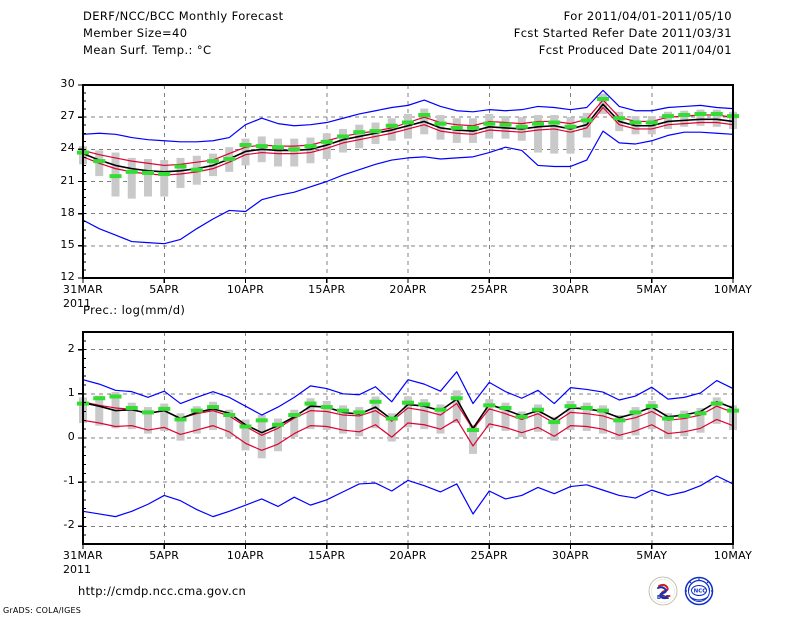 The image size is (800, 618). Describe the element at coordinates (570, 289) in the screenshot. I see `x-axis-label: 30APR` at that location.